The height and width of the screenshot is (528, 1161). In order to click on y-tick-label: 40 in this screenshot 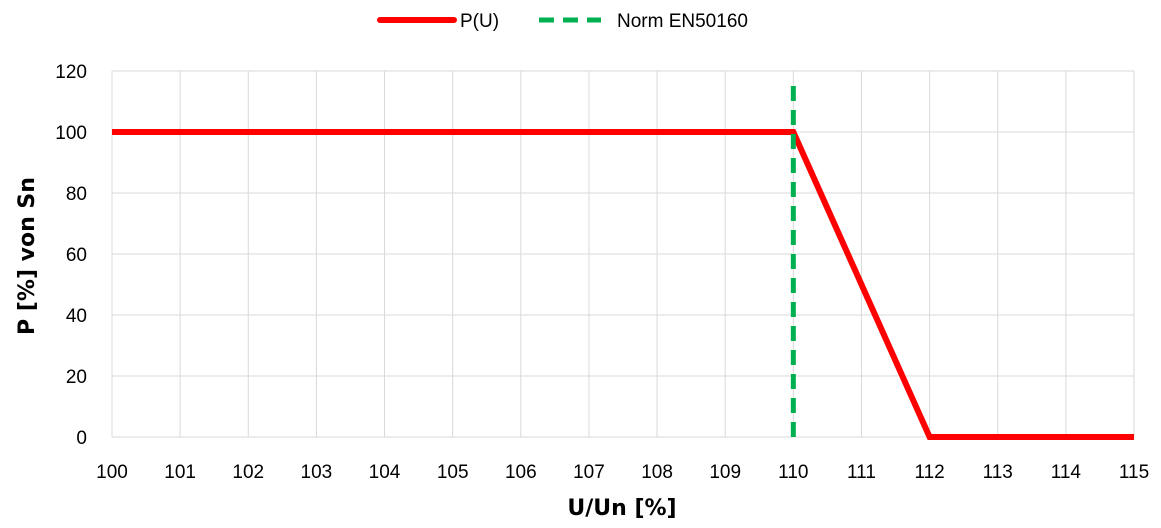, I will do `click(76, 316)`.